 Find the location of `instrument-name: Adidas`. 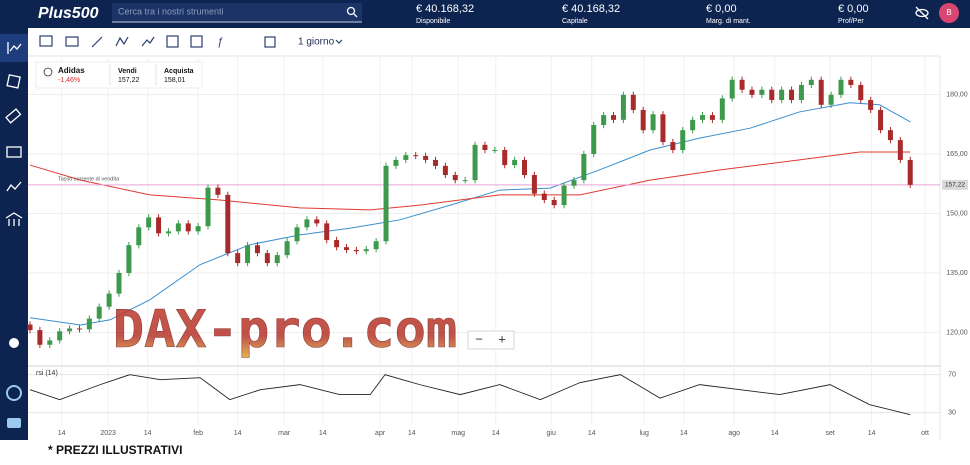

instrument-name: Adidas is located at coordinates (71, 70).